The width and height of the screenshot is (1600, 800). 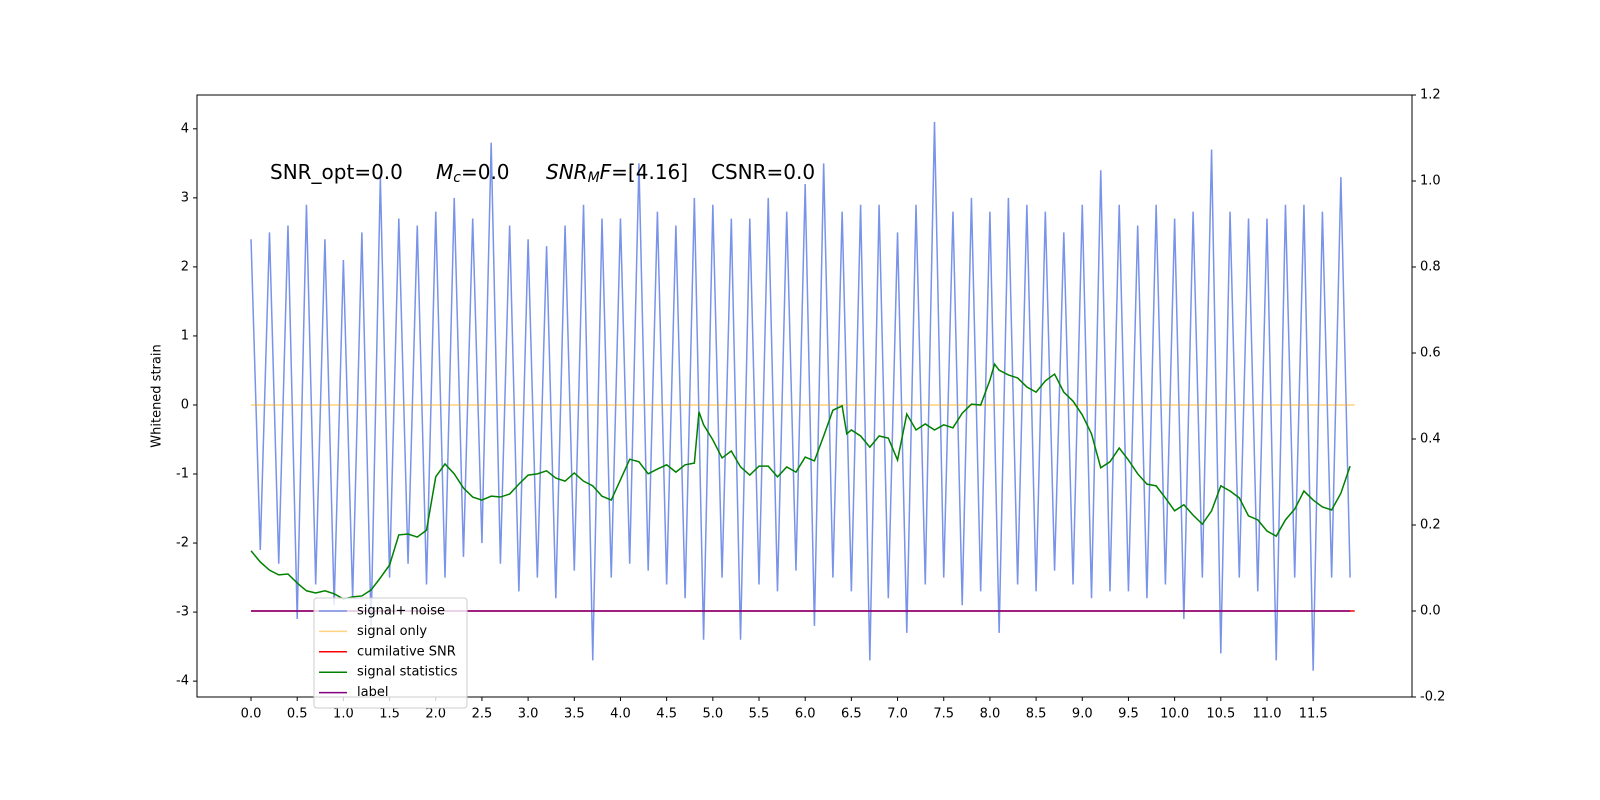 What do you see at coordinates (1430, 95) in the screenshot?
I see `y2-tick-label: 1.2` at bounding box center [1430, 95].